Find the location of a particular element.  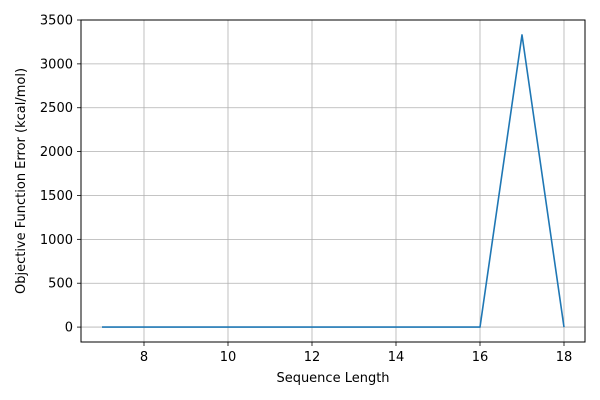

y-axis-ticks: 0 500 1000 1500 2000 2500 3000 3500 is located at coordinates (60, 175).